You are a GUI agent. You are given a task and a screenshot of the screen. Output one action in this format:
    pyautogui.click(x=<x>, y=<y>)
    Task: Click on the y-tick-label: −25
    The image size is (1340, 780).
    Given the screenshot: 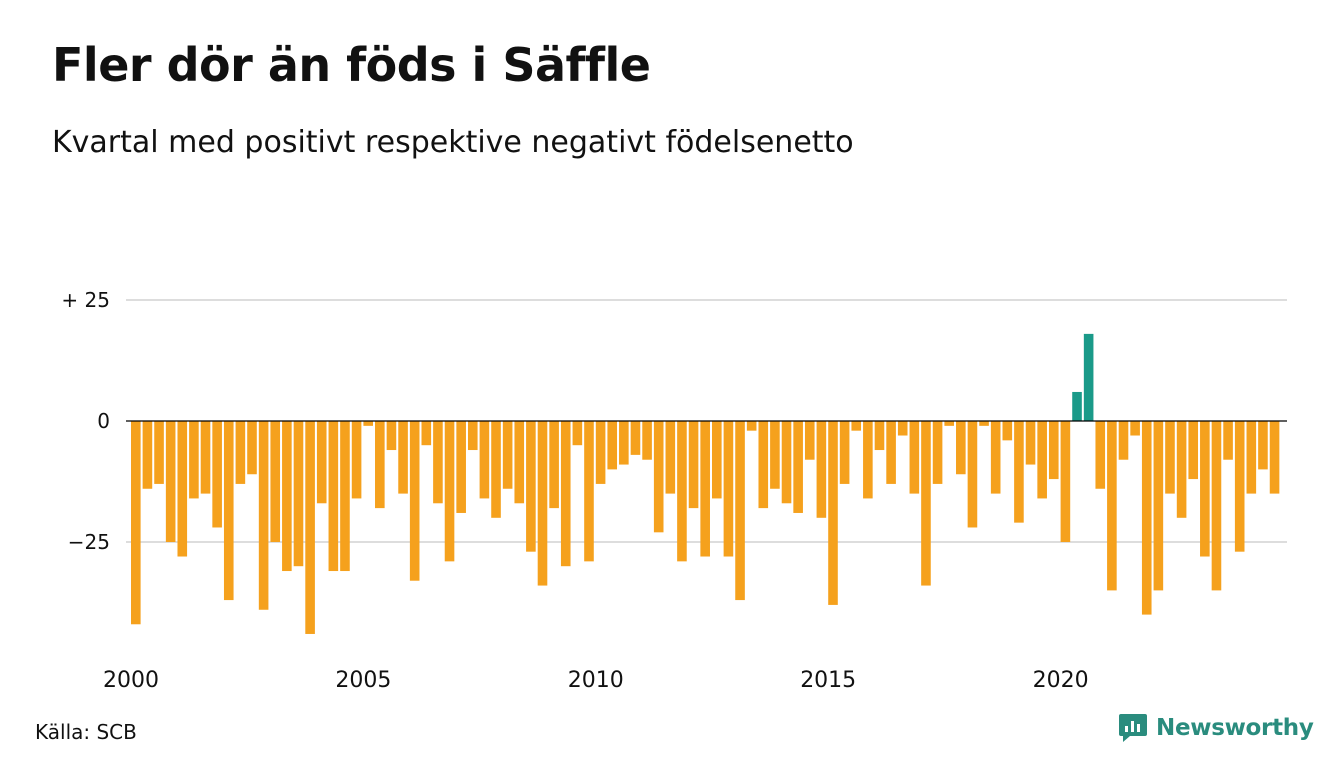 What is the action you would take?
    pyautogui.click(x=89, y=542)
    